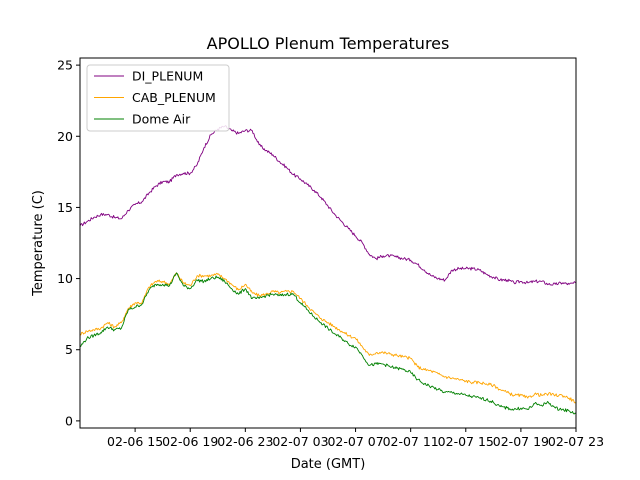  Describe the element at coordinates (69, 349) in the screenshot. I see `y-tick-label: 5` at that location.